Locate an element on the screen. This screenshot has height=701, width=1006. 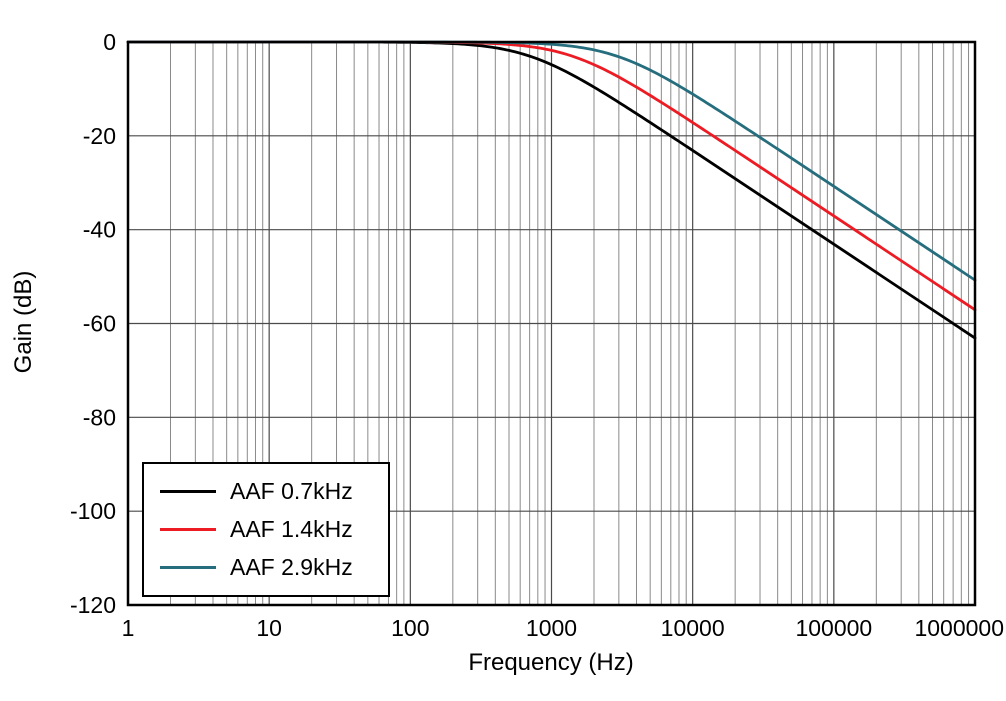
legend: AAF 0.7kHz AAF 1.4kHz AAF 2.9kHz is located at coordinates (266, 529).